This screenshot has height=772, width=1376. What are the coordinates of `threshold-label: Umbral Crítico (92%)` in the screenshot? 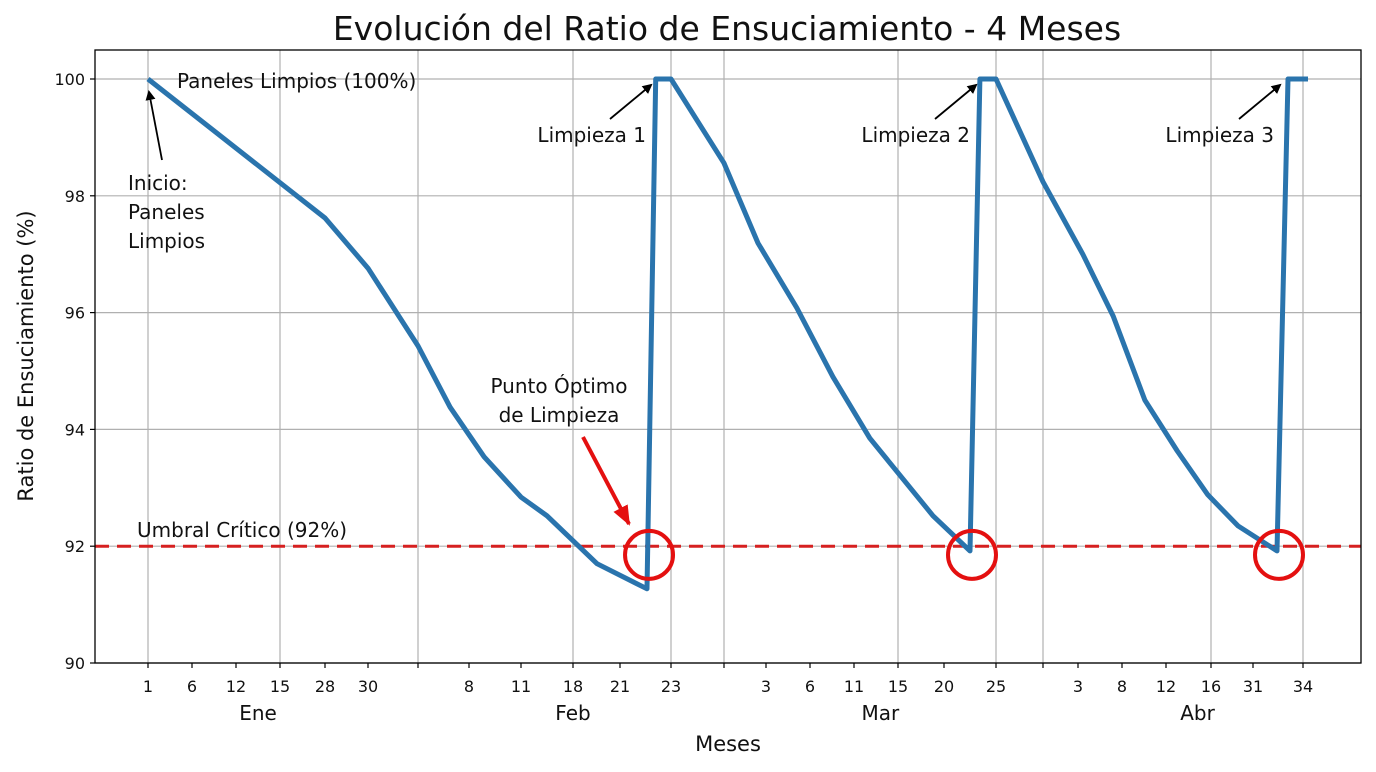 It's located at (242, 530).